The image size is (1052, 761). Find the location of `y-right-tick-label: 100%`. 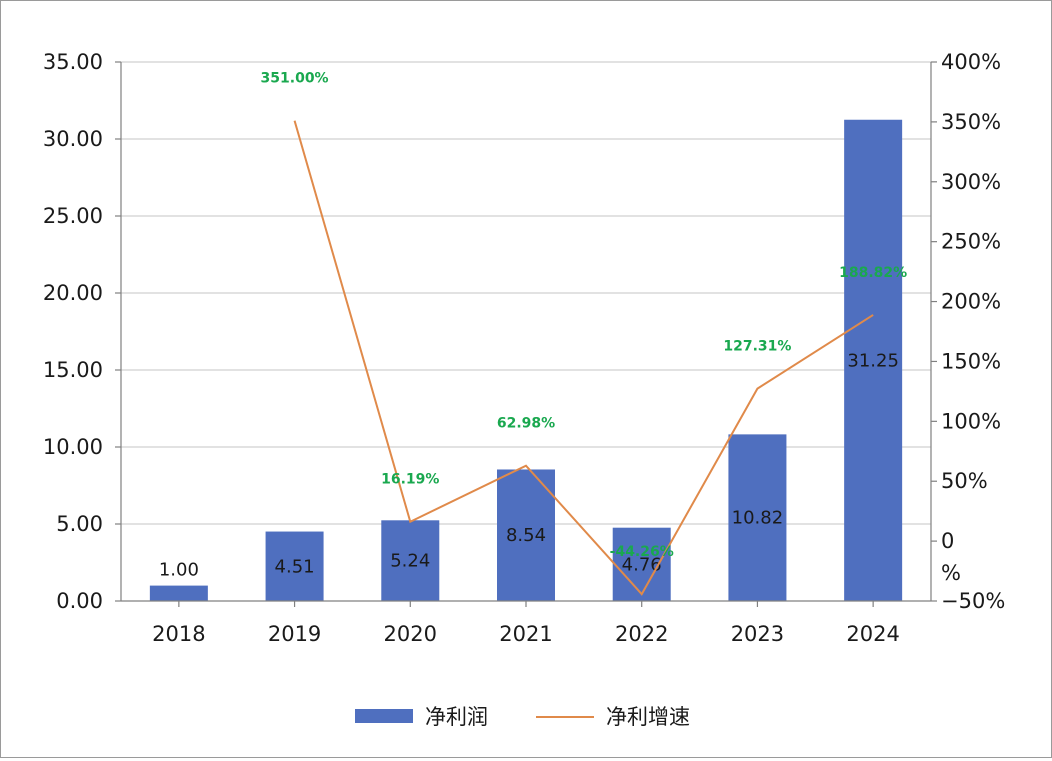

y-right-tick-label: 100% is located at coordinates (971, 421).